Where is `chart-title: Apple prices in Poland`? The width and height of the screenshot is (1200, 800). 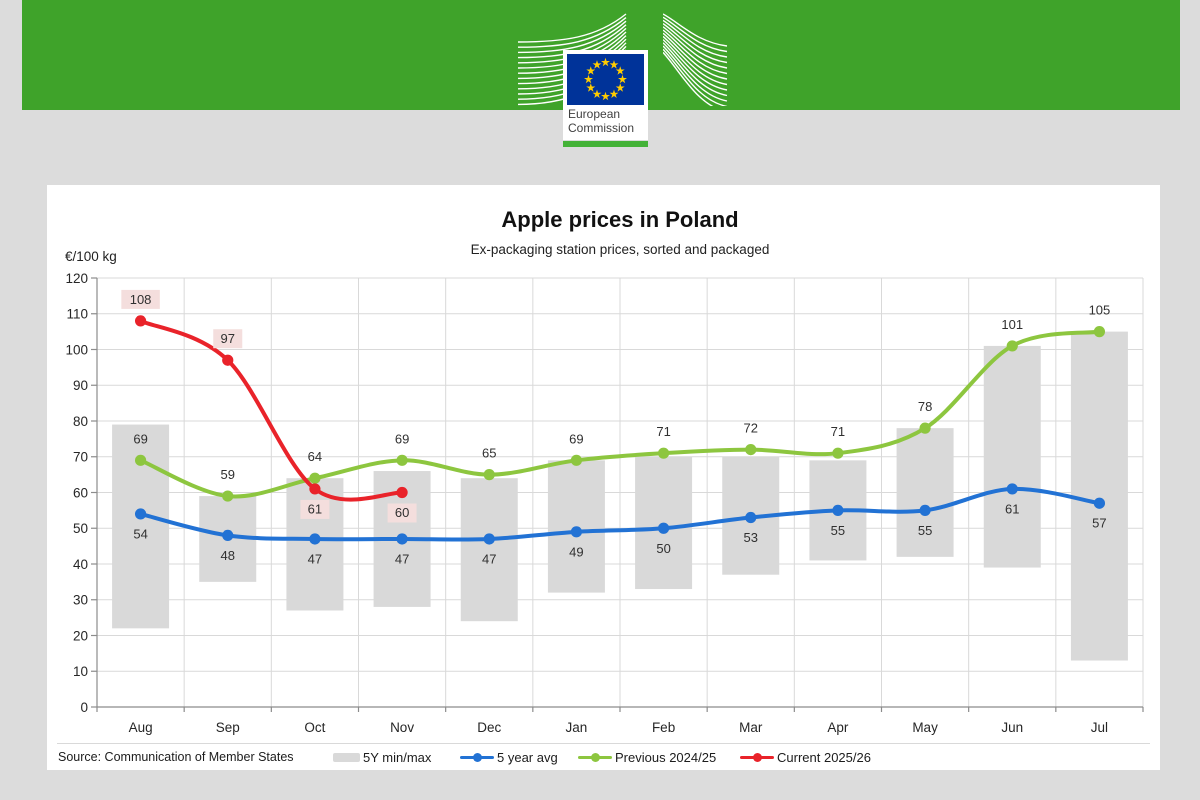
chart-title: Apple prices in Poland is located at coordinates (620, 219).